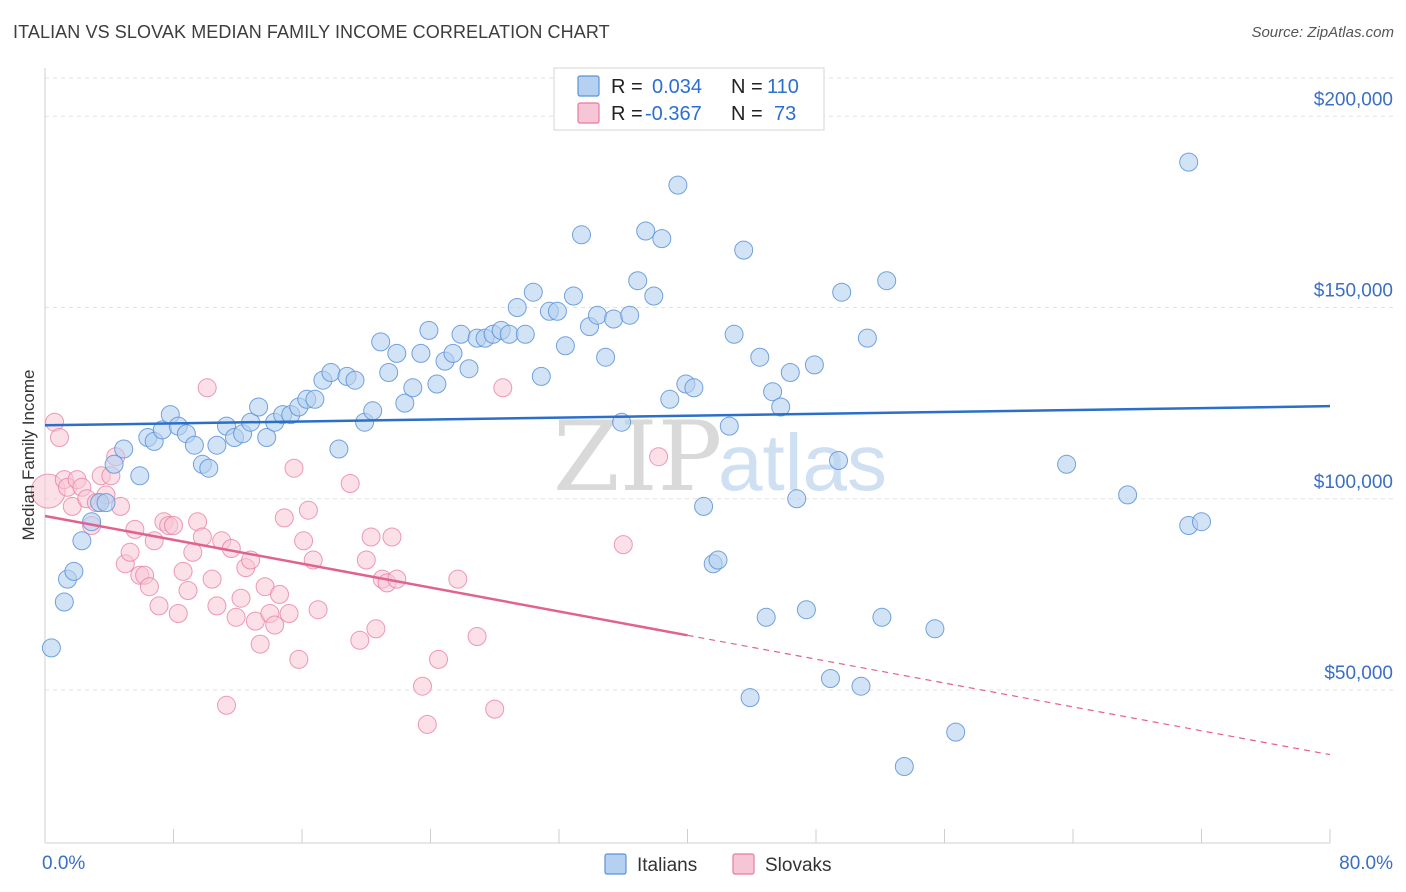 The width and height of the screenshot is (1406, 892). Describe the element at coordinates (1353, 291) in the screenshot. I see `y-tick-label: $150,000` at that location.